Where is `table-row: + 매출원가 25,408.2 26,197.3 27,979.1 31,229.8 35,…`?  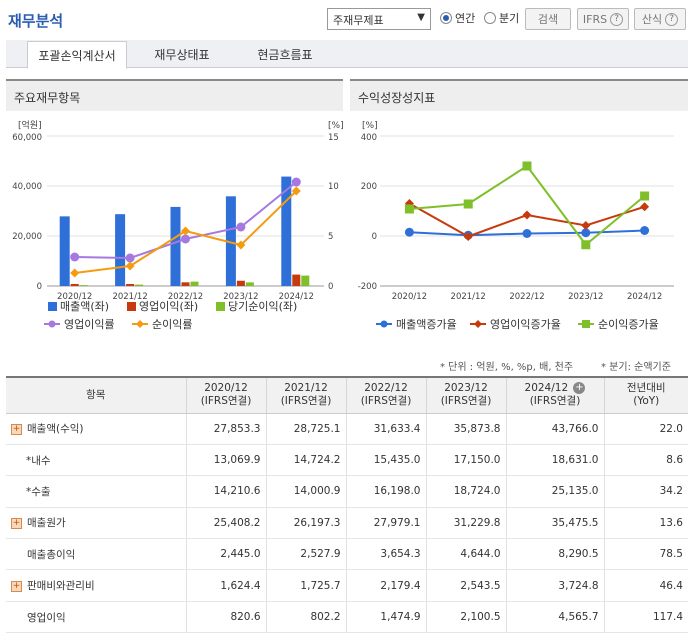 table-row: + 매출원가 25,408.2 26,197.3 27,979.1 31,229.8 35,… is located at coordinates (347, 523).